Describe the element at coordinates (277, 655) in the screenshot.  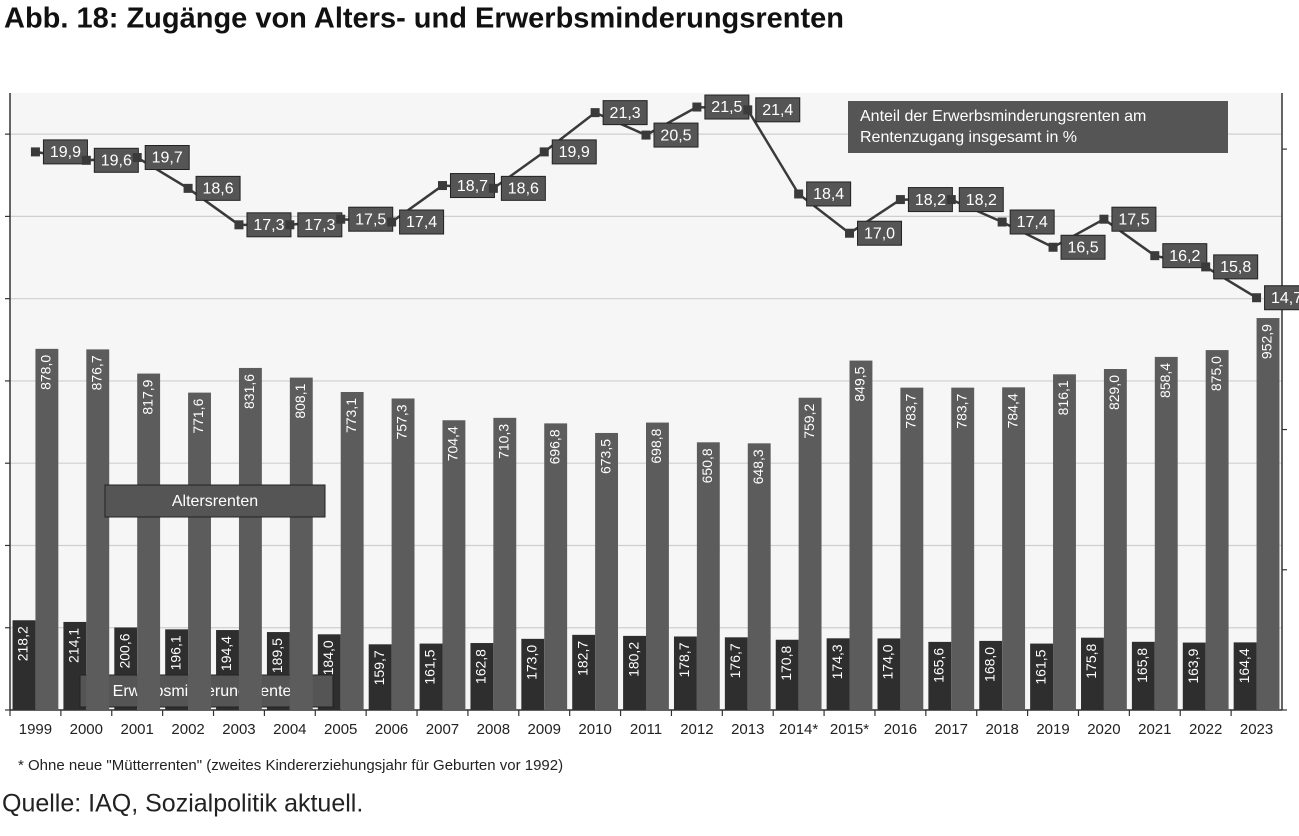
I see `bar-value-label: 189,5` at that location.